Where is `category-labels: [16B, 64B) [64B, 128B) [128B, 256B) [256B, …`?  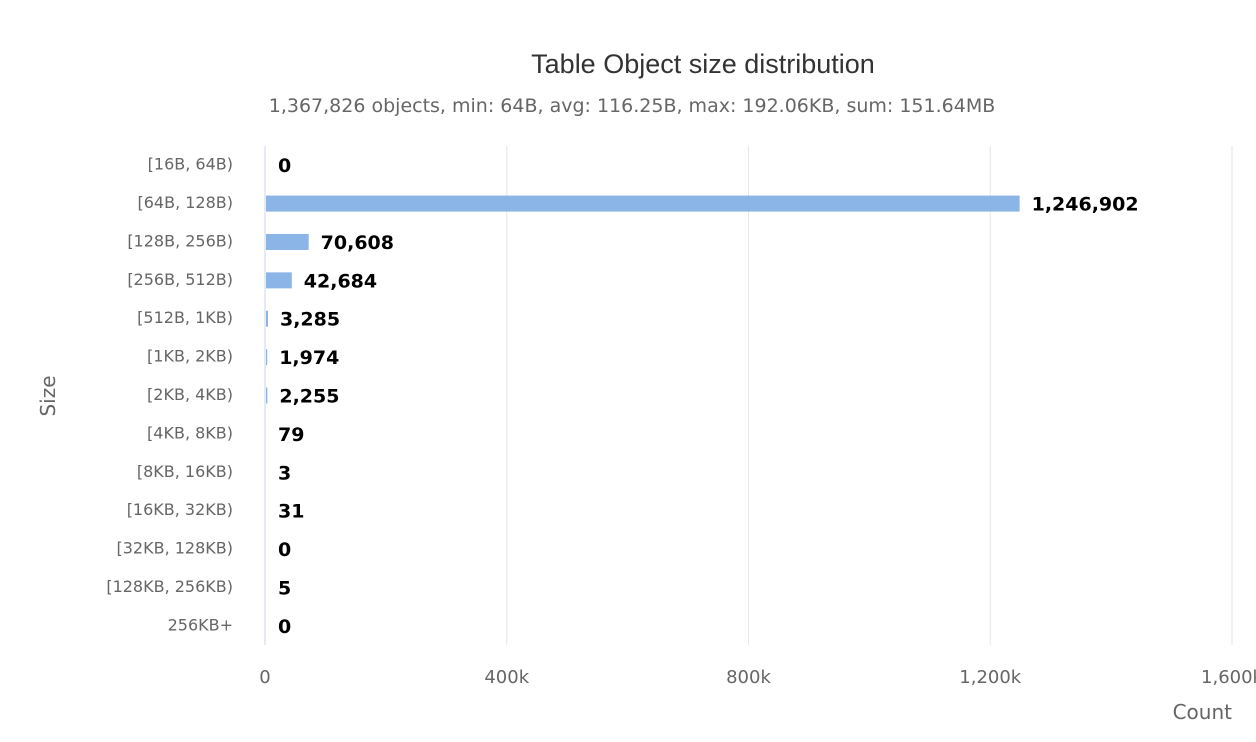 category-labels: [16B, 64B) [64B, 128B) [128B, 256B) [256B, … is located at coordinates (169, 395).